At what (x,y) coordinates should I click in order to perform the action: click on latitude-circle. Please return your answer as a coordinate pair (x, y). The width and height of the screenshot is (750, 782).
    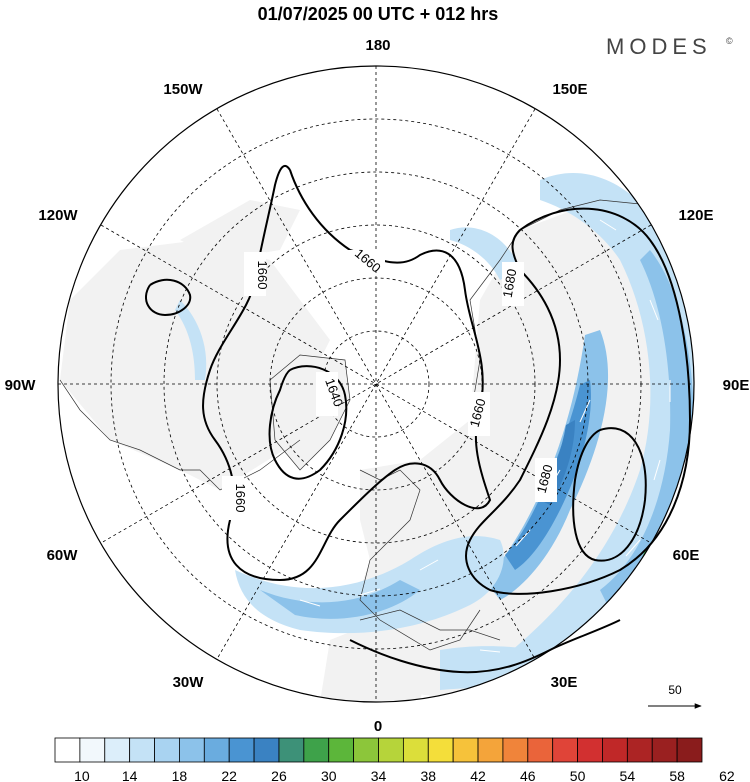
    Looking at the image, I should click on (376, 384).